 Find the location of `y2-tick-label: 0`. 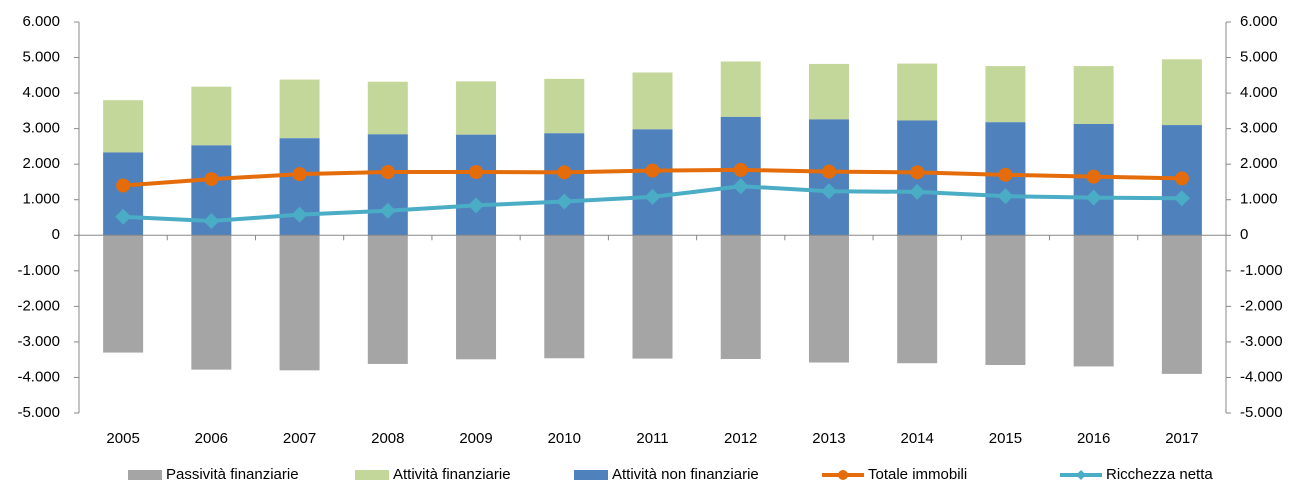

y2-tick-label: 0 is located at coordinates (1244, 234).